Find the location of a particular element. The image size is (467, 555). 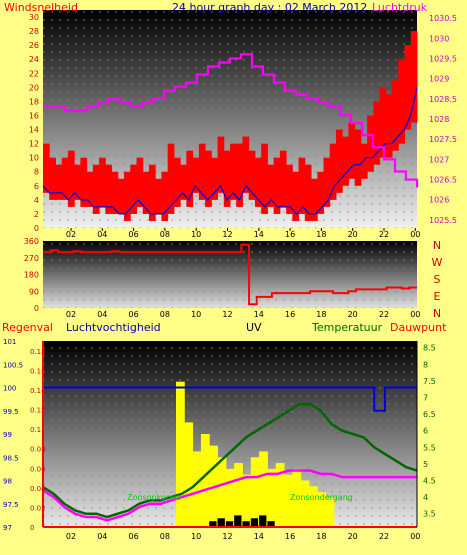

temperature-y-tick-label: 8.5 is located at coordinates (429, 348).